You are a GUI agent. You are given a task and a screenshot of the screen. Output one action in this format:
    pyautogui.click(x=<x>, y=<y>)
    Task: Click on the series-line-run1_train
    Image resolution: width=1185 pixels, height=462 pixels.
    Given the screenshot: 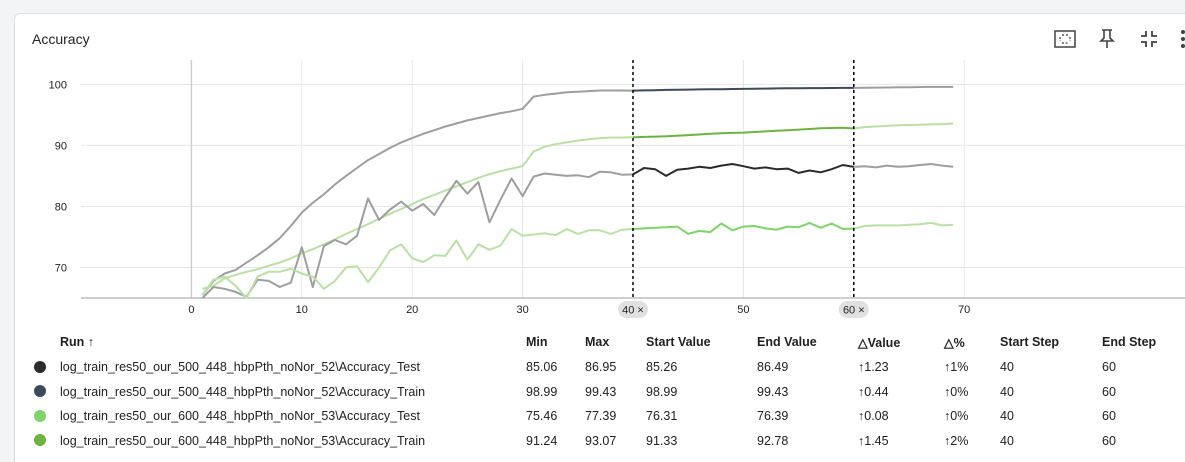 What is the action you would take?
    pyautogui.click(x=743, y=89)
    